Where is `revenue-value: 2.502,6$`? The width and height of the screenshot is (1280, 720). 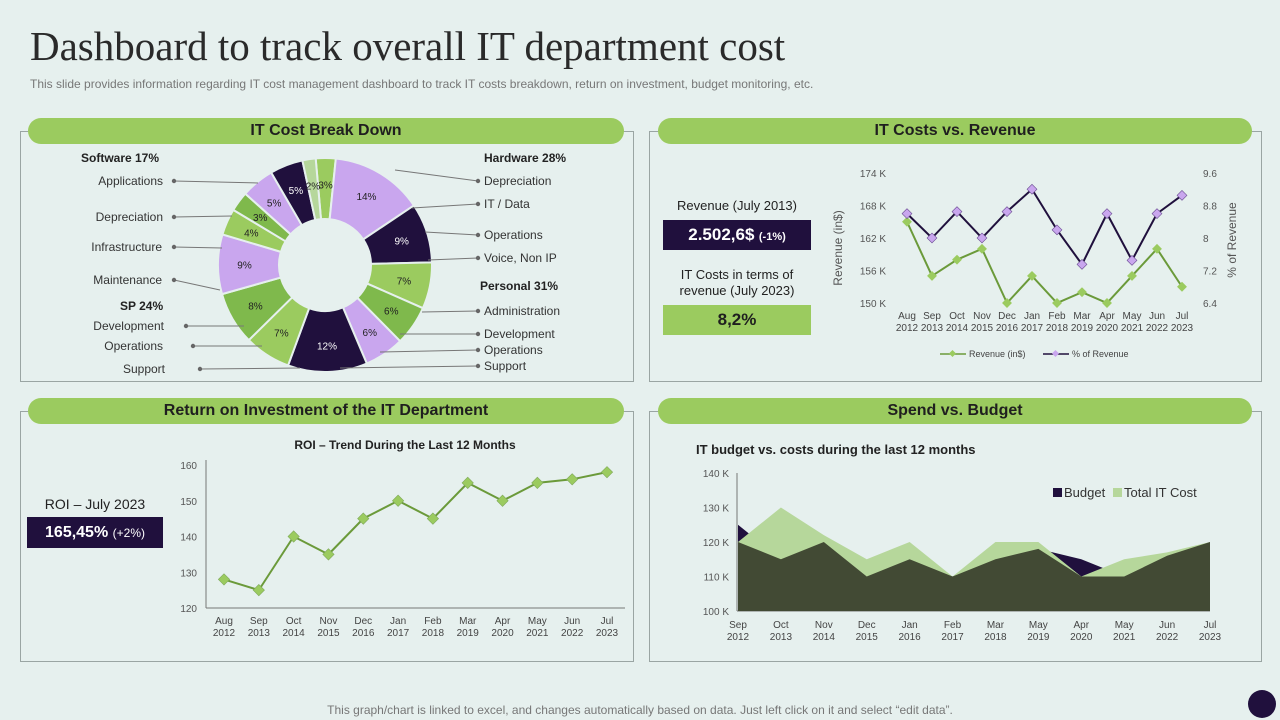 revenue-value: 2.502,6$ is located at coordinates (721, 234).